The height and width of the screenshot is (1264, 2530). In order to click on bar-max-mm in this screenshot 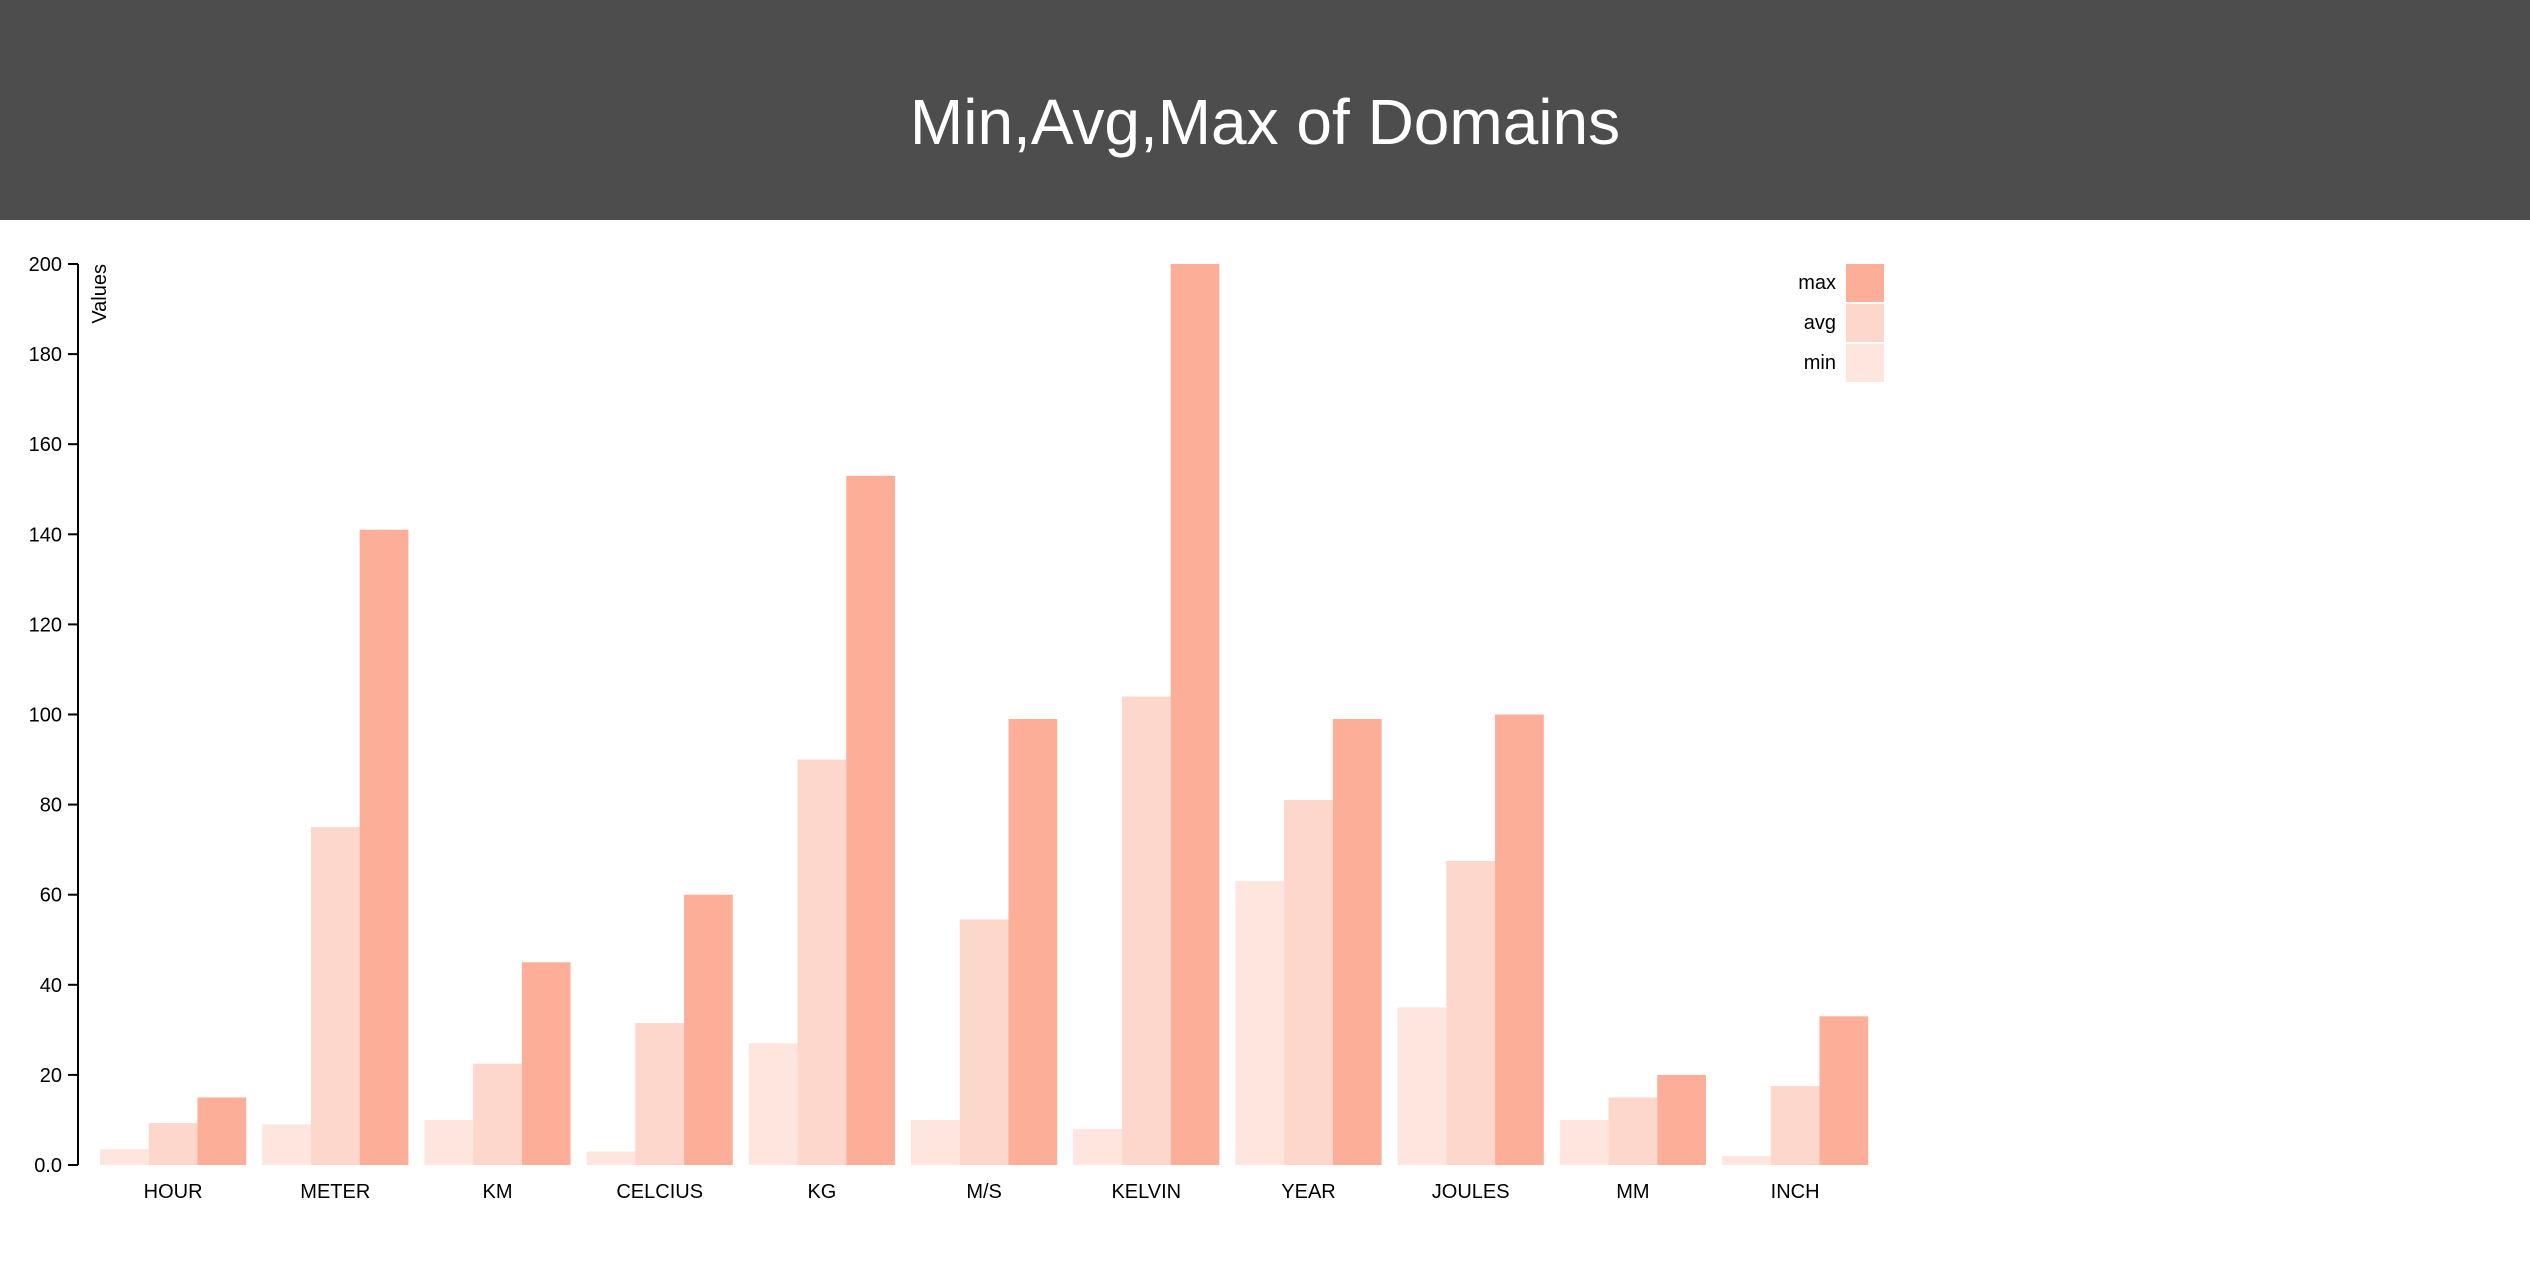, I will do `click(1681, 1119)`.